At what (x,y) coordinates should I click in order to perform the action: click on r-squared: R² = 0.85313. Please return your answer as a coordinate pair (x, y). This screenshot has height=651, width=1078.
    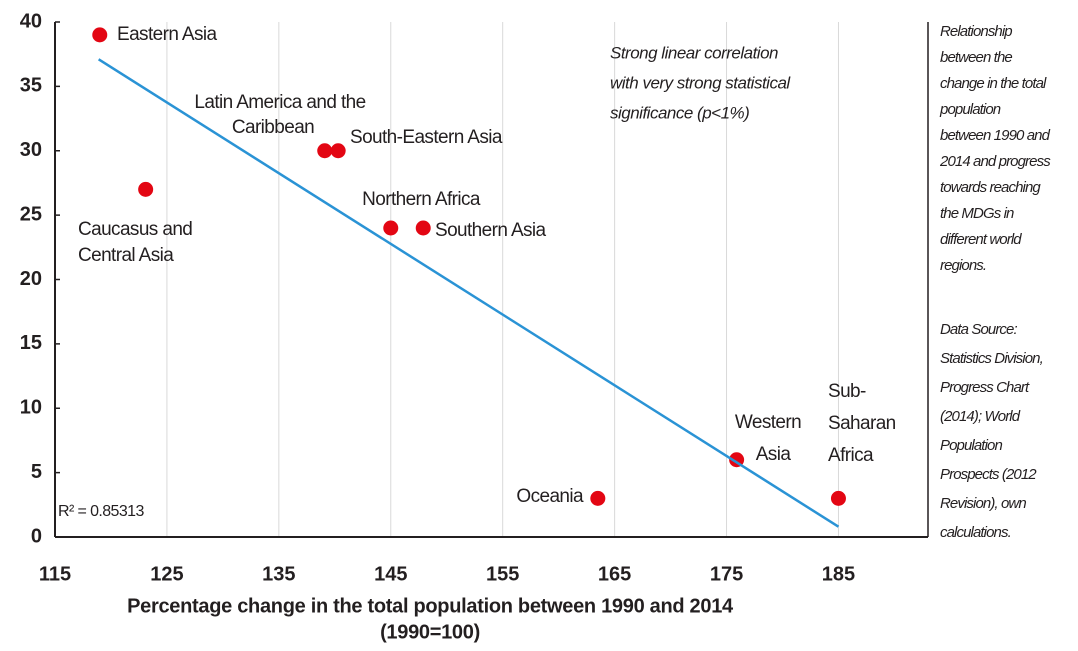
    Looking at the image, I should click on (101, 511).